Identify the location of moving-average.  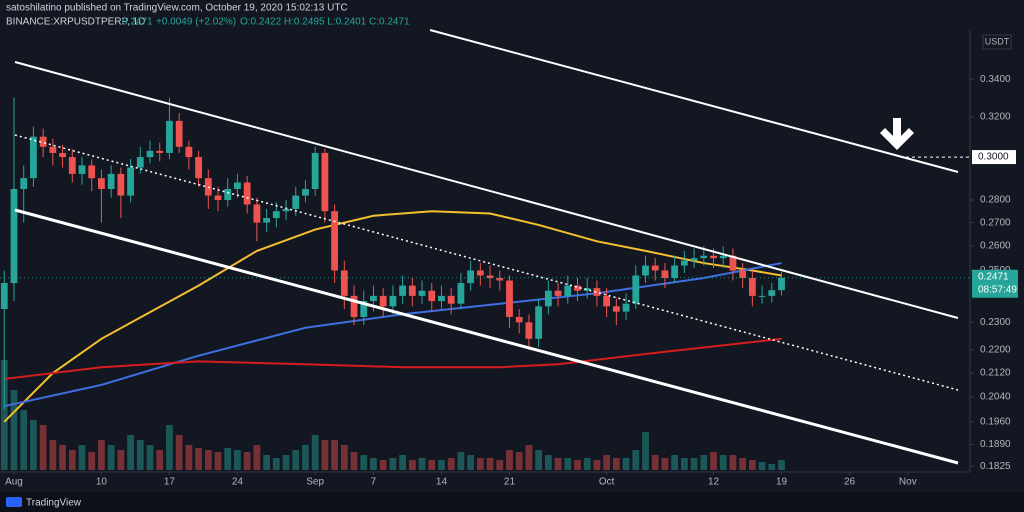
(393, 358).